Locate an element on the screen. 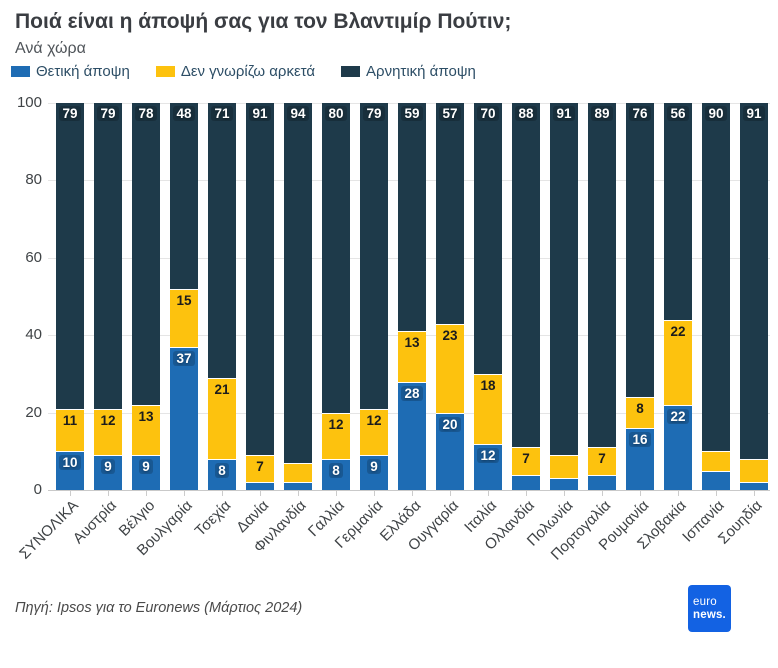 The width and height of the screenshot is (778, 668). segment-dont-know-Ρουμανία: 8 is located at coordinates (640, 413).